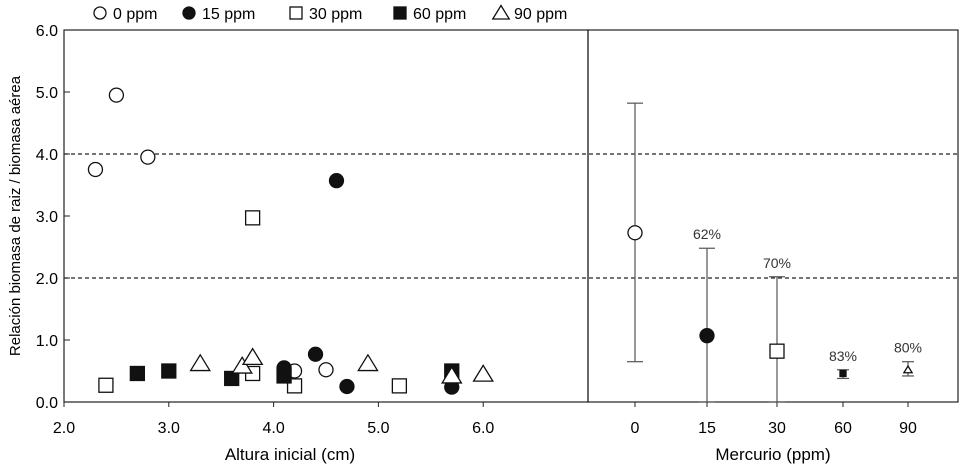  What do you see at coordinates (47, 93) in the screenshot?
I see `y-tick-label: 5.0` at bounding box center [47, 93].